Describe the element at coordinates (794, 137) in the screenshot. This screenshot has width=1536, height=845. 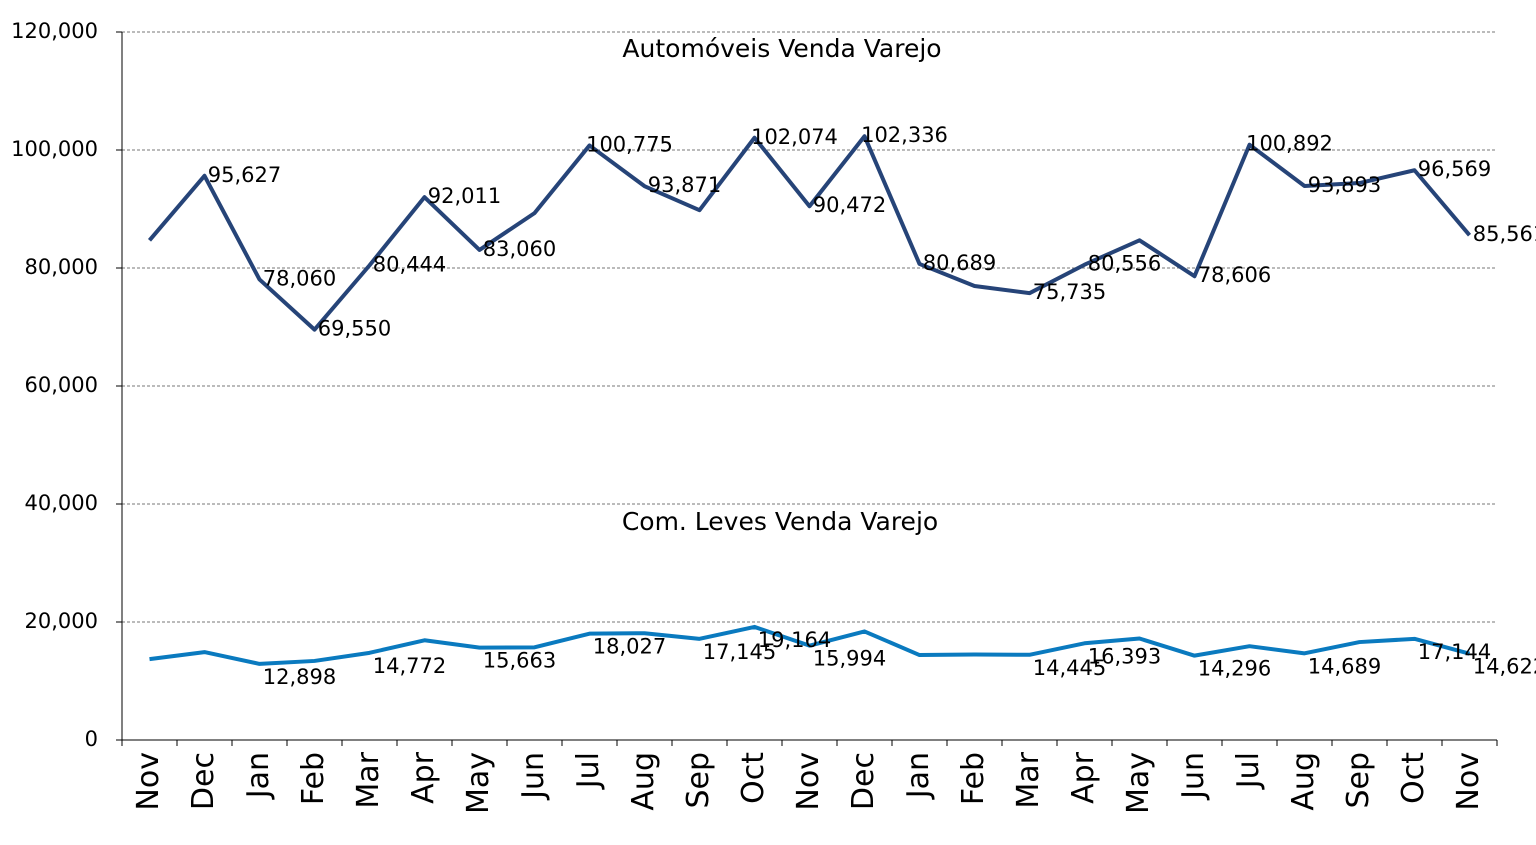
I see `data-label: 102,074` at that location.